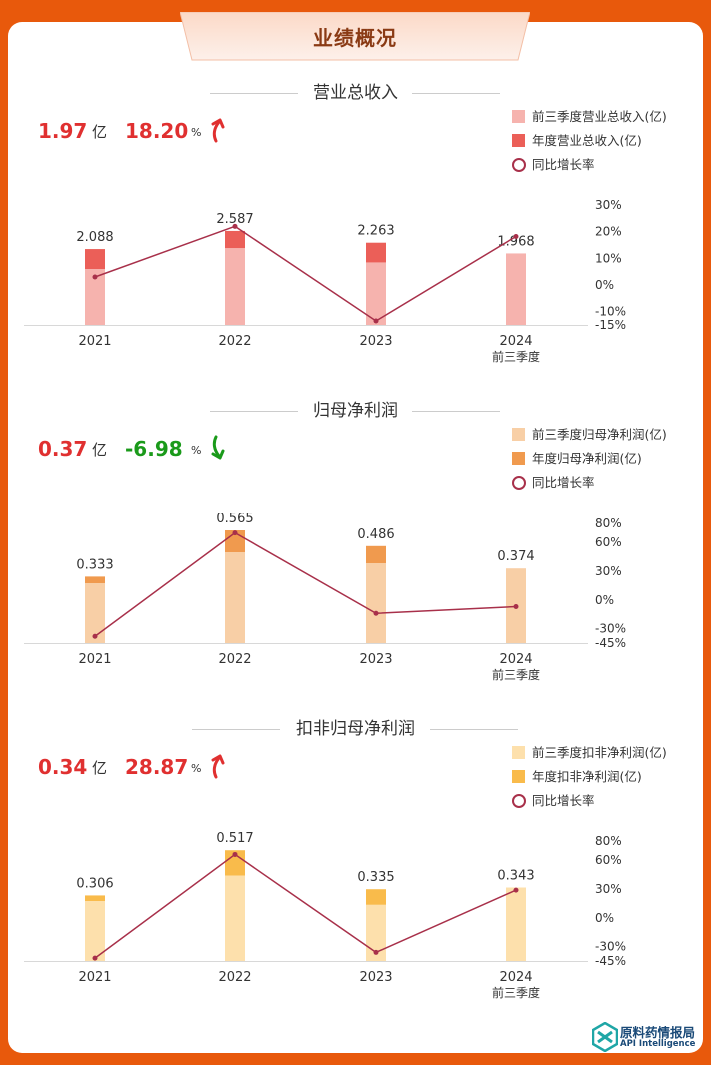  I want to click on legend-label: 前三季度营业总收入(亿), so click(599, 116).